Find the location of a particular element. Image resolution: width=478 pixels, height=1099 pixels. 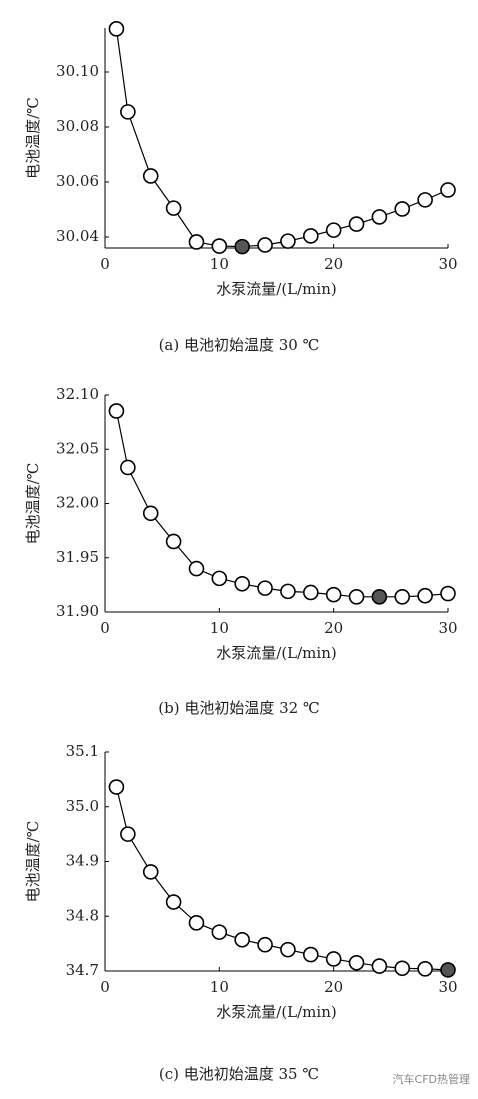

caption: (b) 电池初始温度 32 ℃ is located at coordinates (238, 708).